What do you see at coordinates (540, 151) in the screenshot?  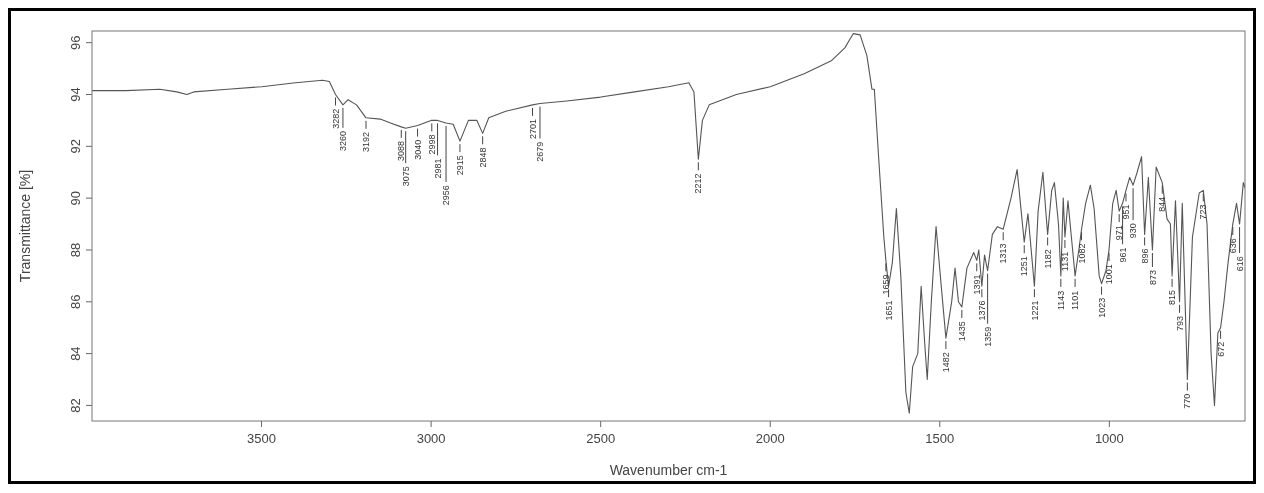 I see `annotation: 2679` at bounding box center [540, 151].